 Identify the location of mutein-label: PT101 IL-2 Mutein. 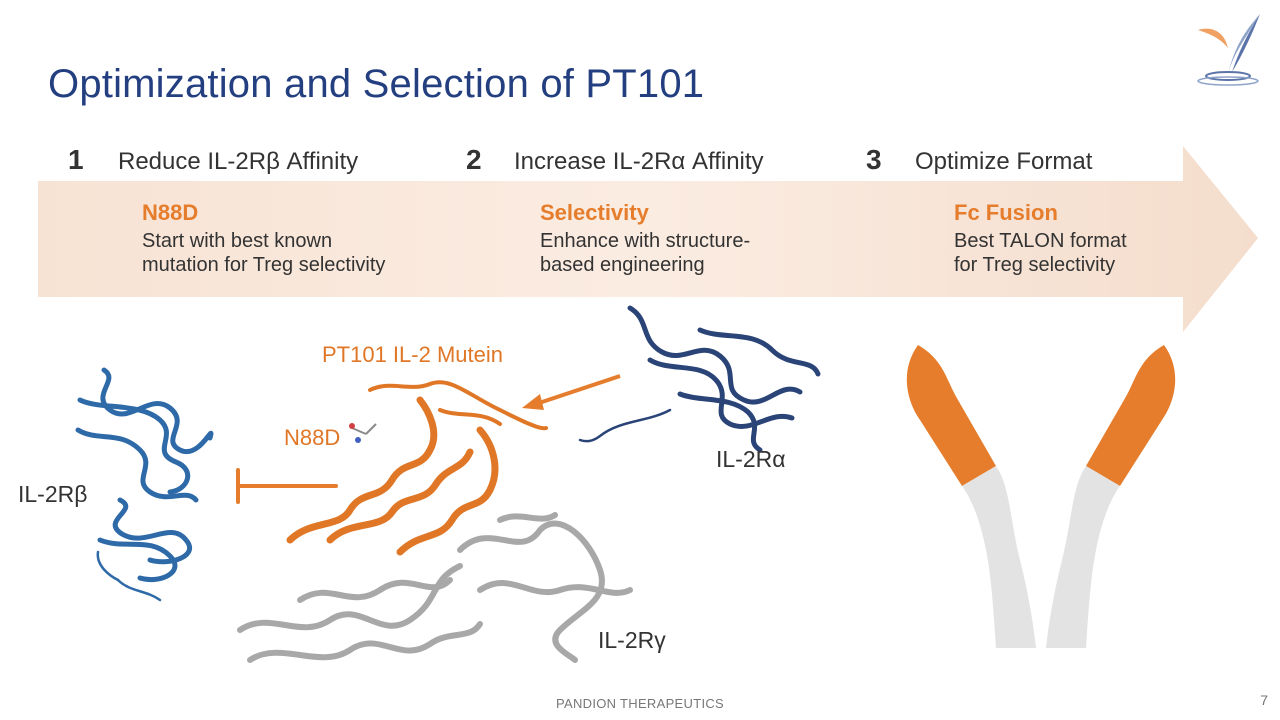
(412, 354).